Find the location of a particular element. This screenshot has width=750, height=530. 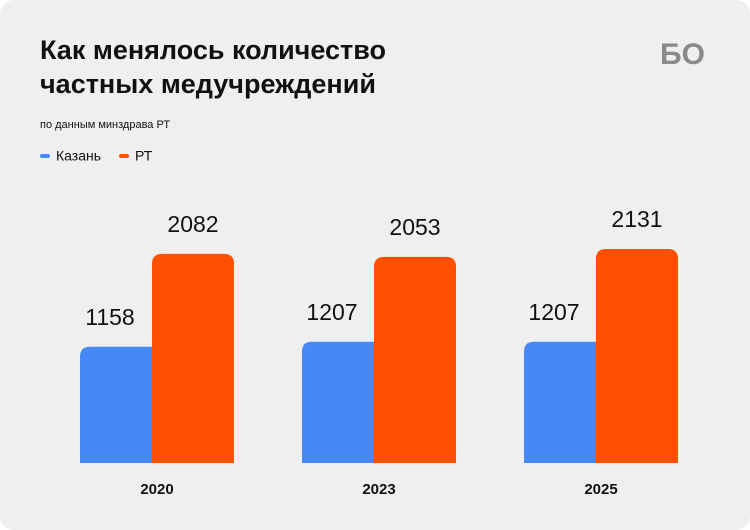

value-label: 2082 is located at coordinates (192, 224).